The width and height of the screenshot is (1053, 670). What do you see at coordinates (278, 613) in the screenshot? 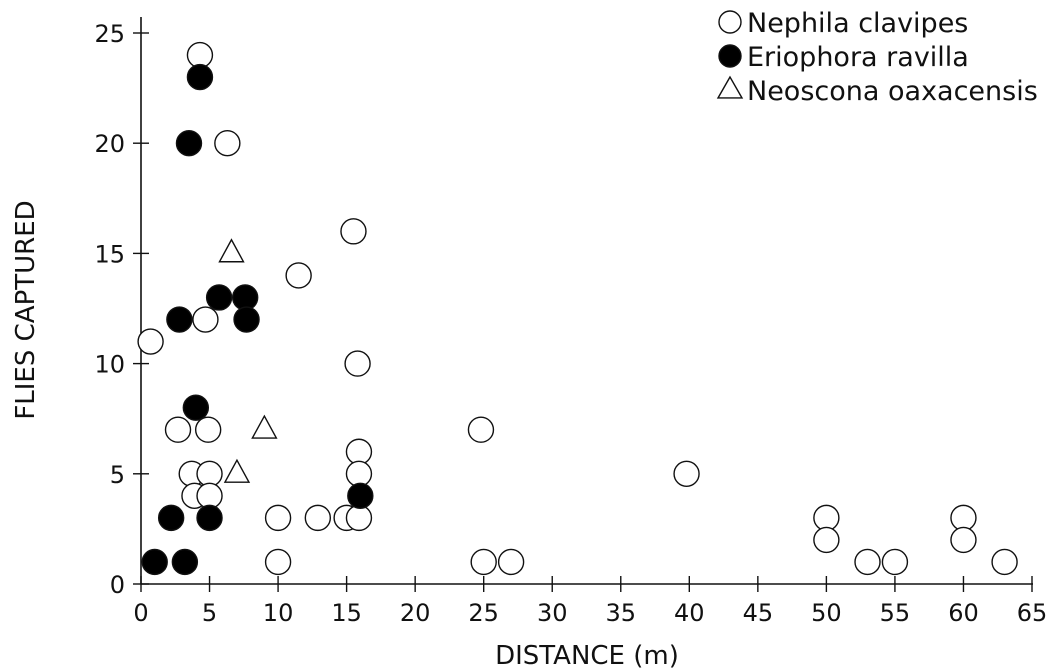
I see `x-tick-label: 10` at bounding box center [278, 613].